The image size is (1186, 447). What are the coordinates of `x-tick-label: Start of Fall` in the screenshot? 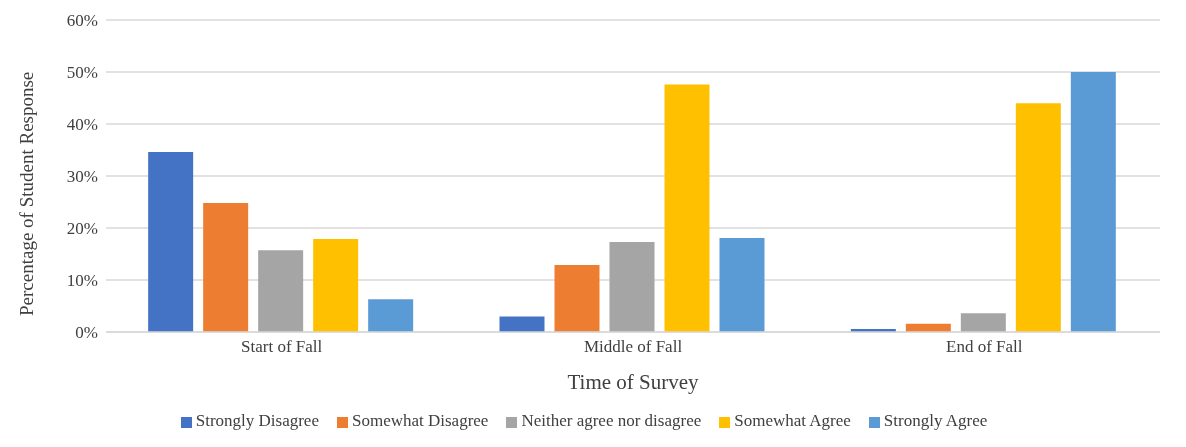 It's located at (282, 347).